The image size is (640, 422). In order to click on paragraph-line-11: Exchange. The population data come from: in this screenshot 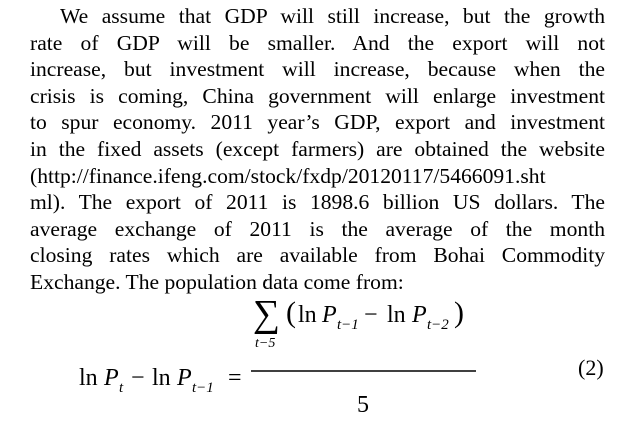, I will do `click(217, 281)`.